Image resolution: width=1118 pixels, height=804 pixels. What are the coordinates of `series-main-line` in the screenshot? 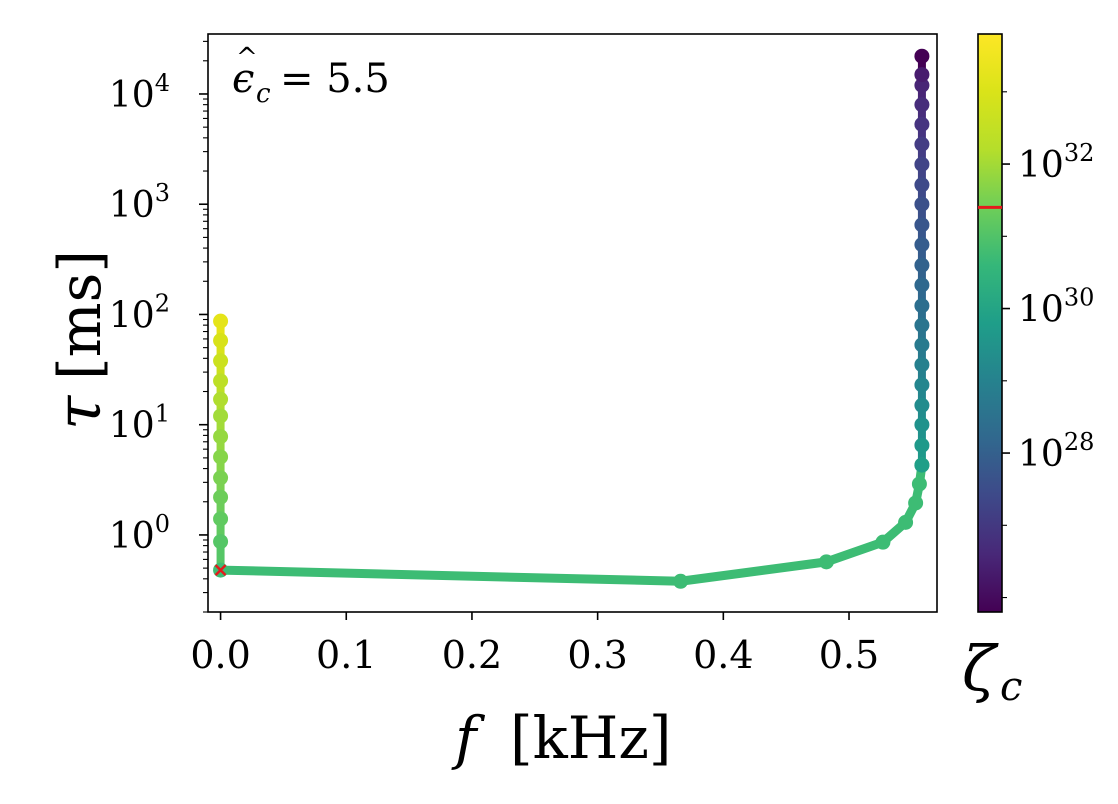 It's located at (573, 525).